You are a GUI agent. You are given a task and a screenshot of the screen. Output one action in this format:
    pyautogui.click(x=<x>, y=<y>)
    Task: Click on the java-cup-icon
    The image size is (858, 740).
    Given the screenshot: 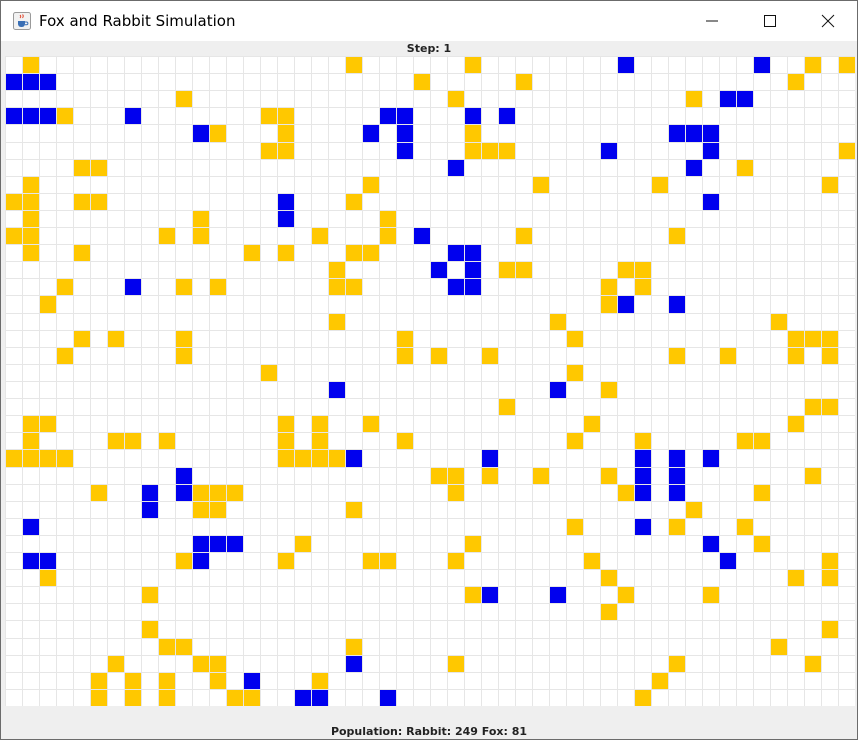 What is the action you would take?
    pyautogui.click(x=22, y=21)
    